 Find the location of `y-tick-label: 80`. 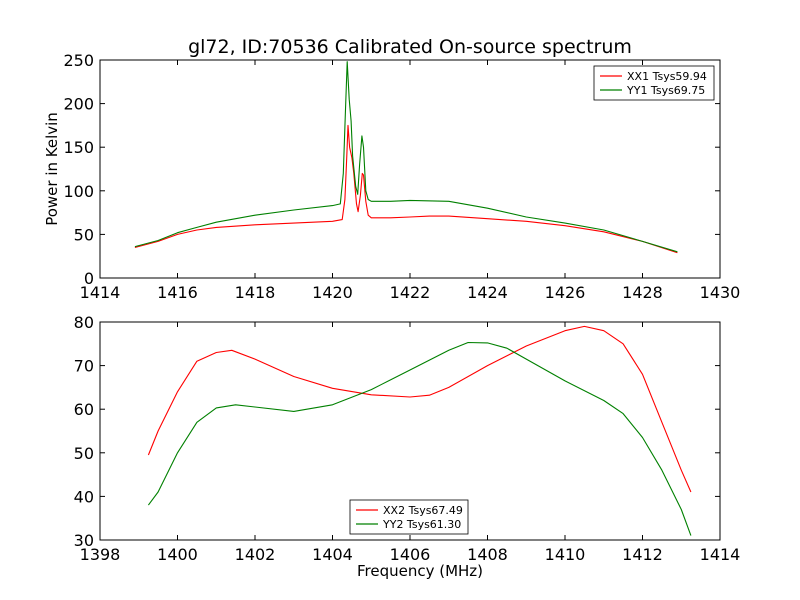

y-tick-label: 80 is located at coordinates (84, 322).